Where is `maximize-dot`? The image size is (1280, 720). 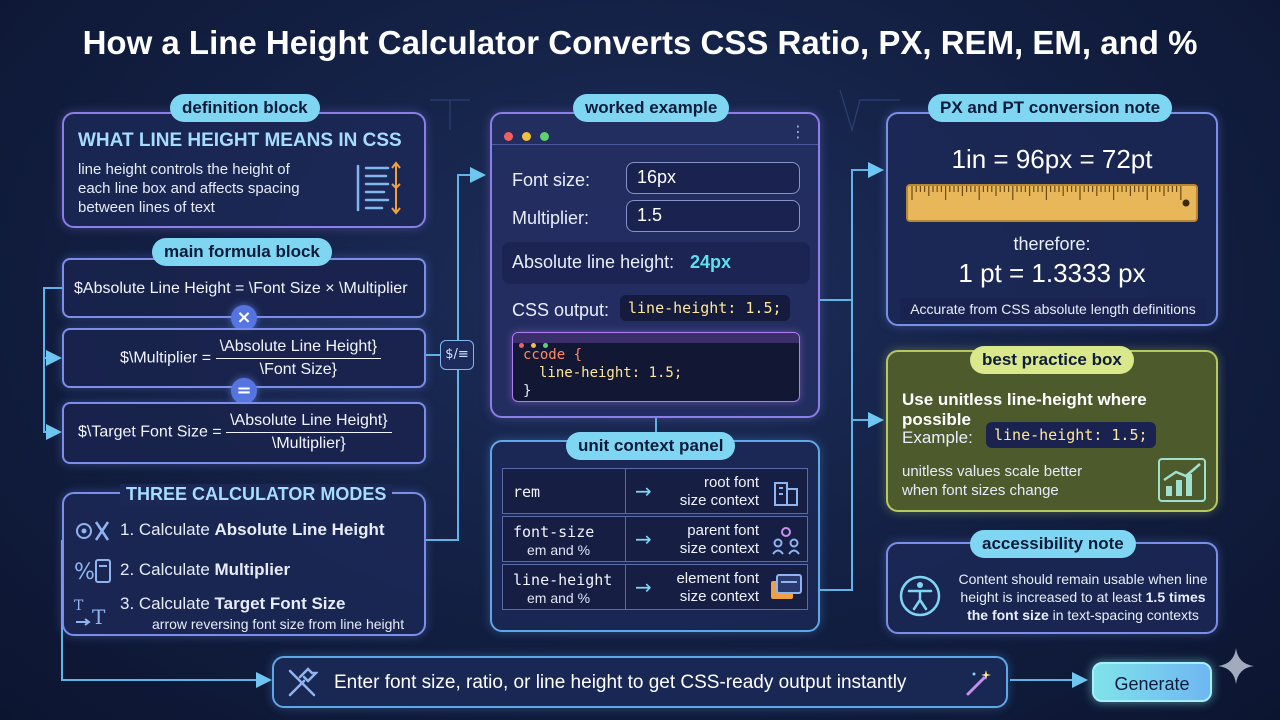
maximize-dot is located at coordinates (545, 136).